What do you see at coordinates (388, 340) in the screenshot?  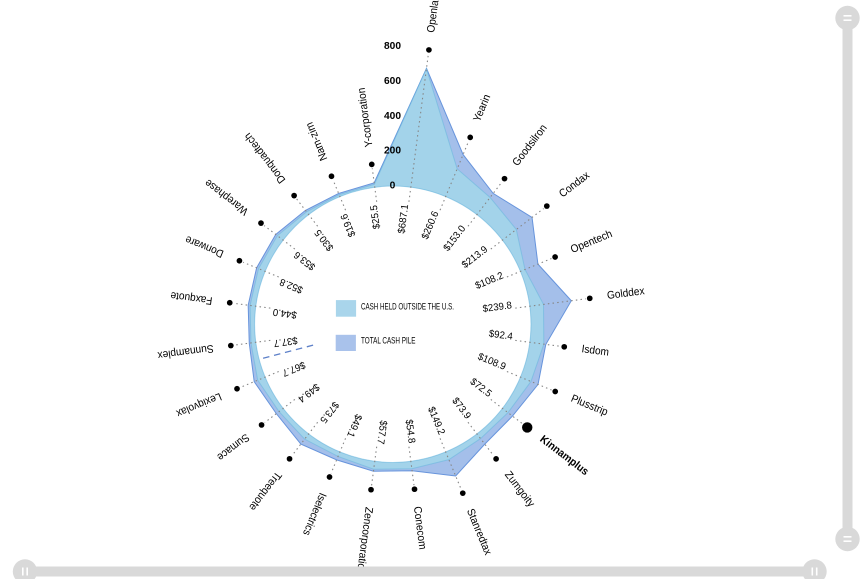 I see `svg-text: TOTAL CASH PILE` at bounding box center [388, 340].